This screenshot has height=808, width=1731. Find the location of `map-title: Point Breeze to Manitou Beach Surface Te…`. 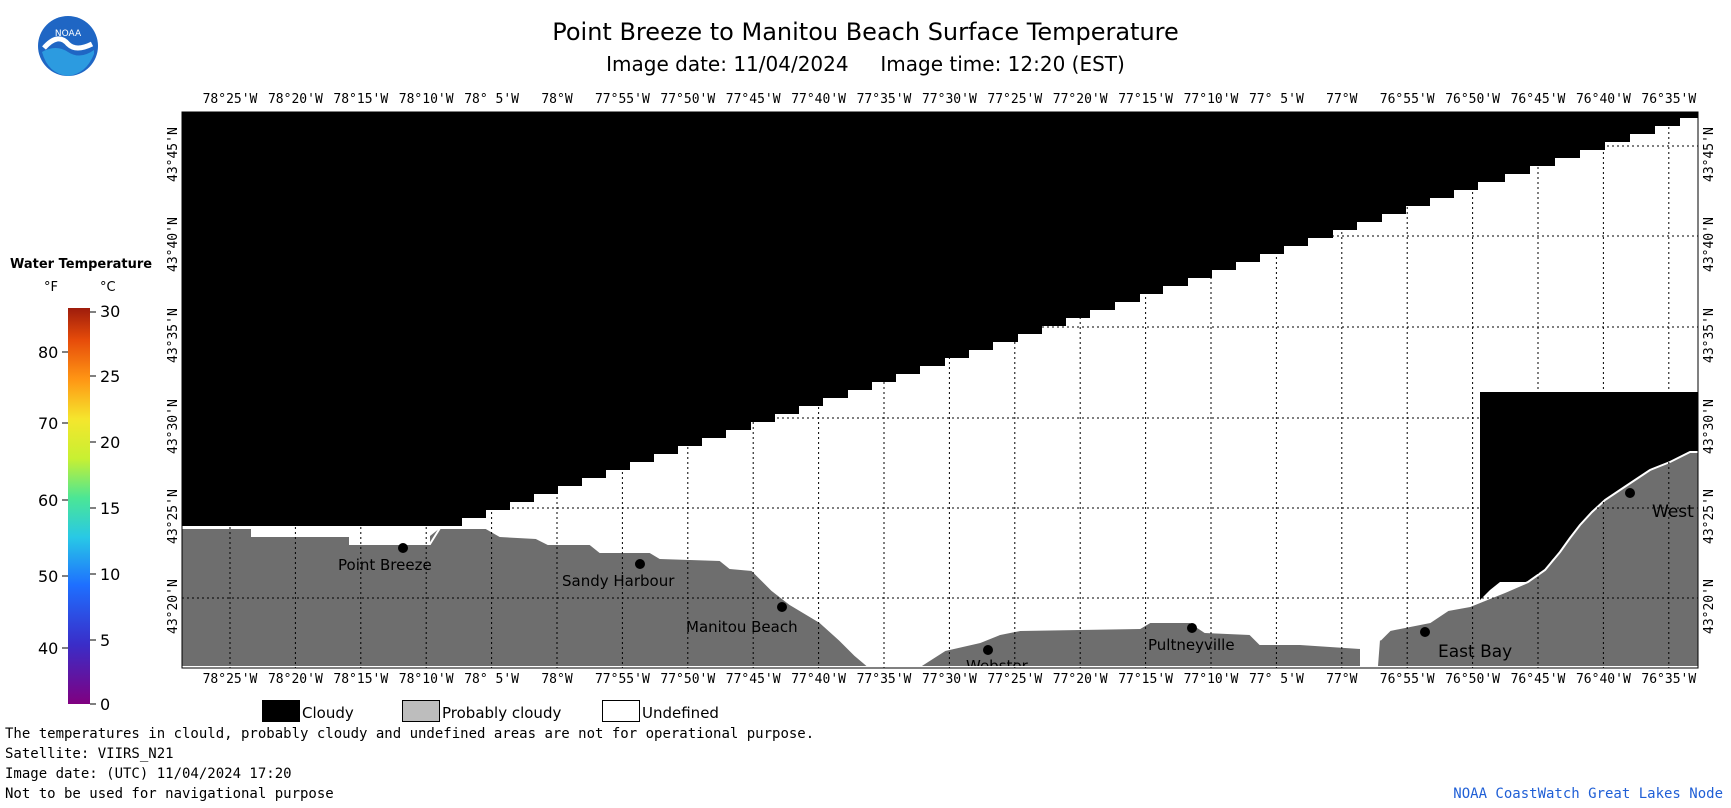

map-title: Point Breeze to Manitou Beach Surface Te… is located at coordinates (865, 32).